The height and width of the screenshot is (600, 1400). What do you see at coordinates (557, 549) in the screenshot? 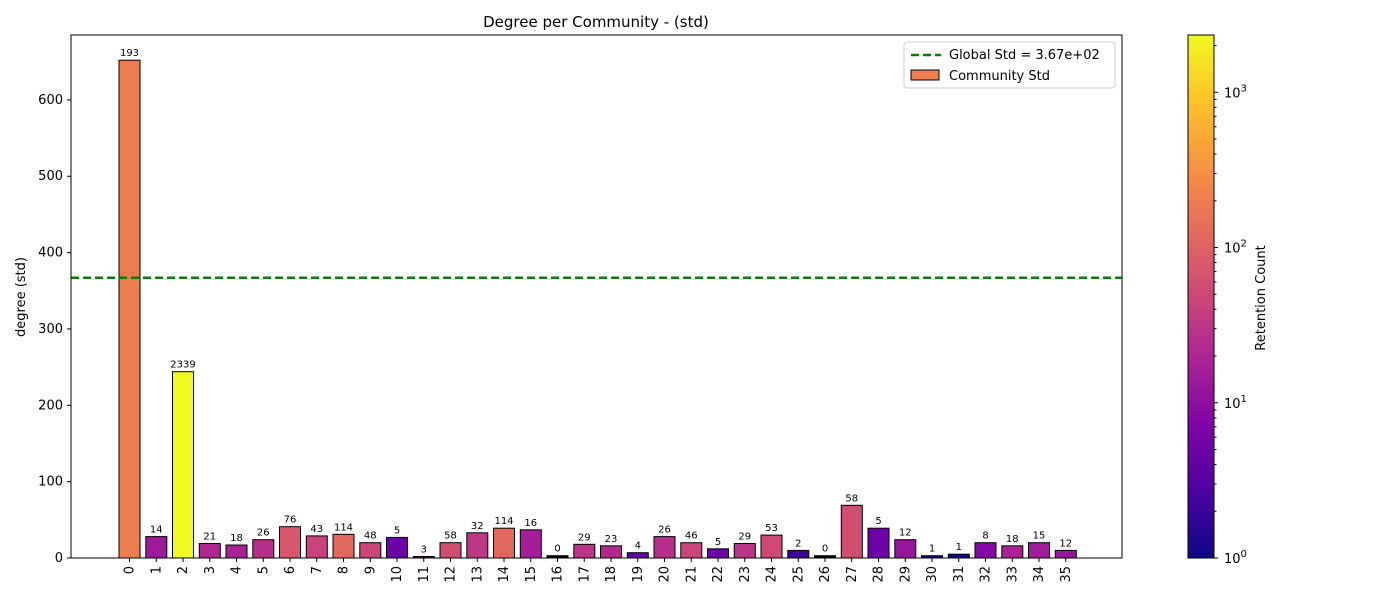
I see `bar-label-16: 0` at bounding box center [557, 549].